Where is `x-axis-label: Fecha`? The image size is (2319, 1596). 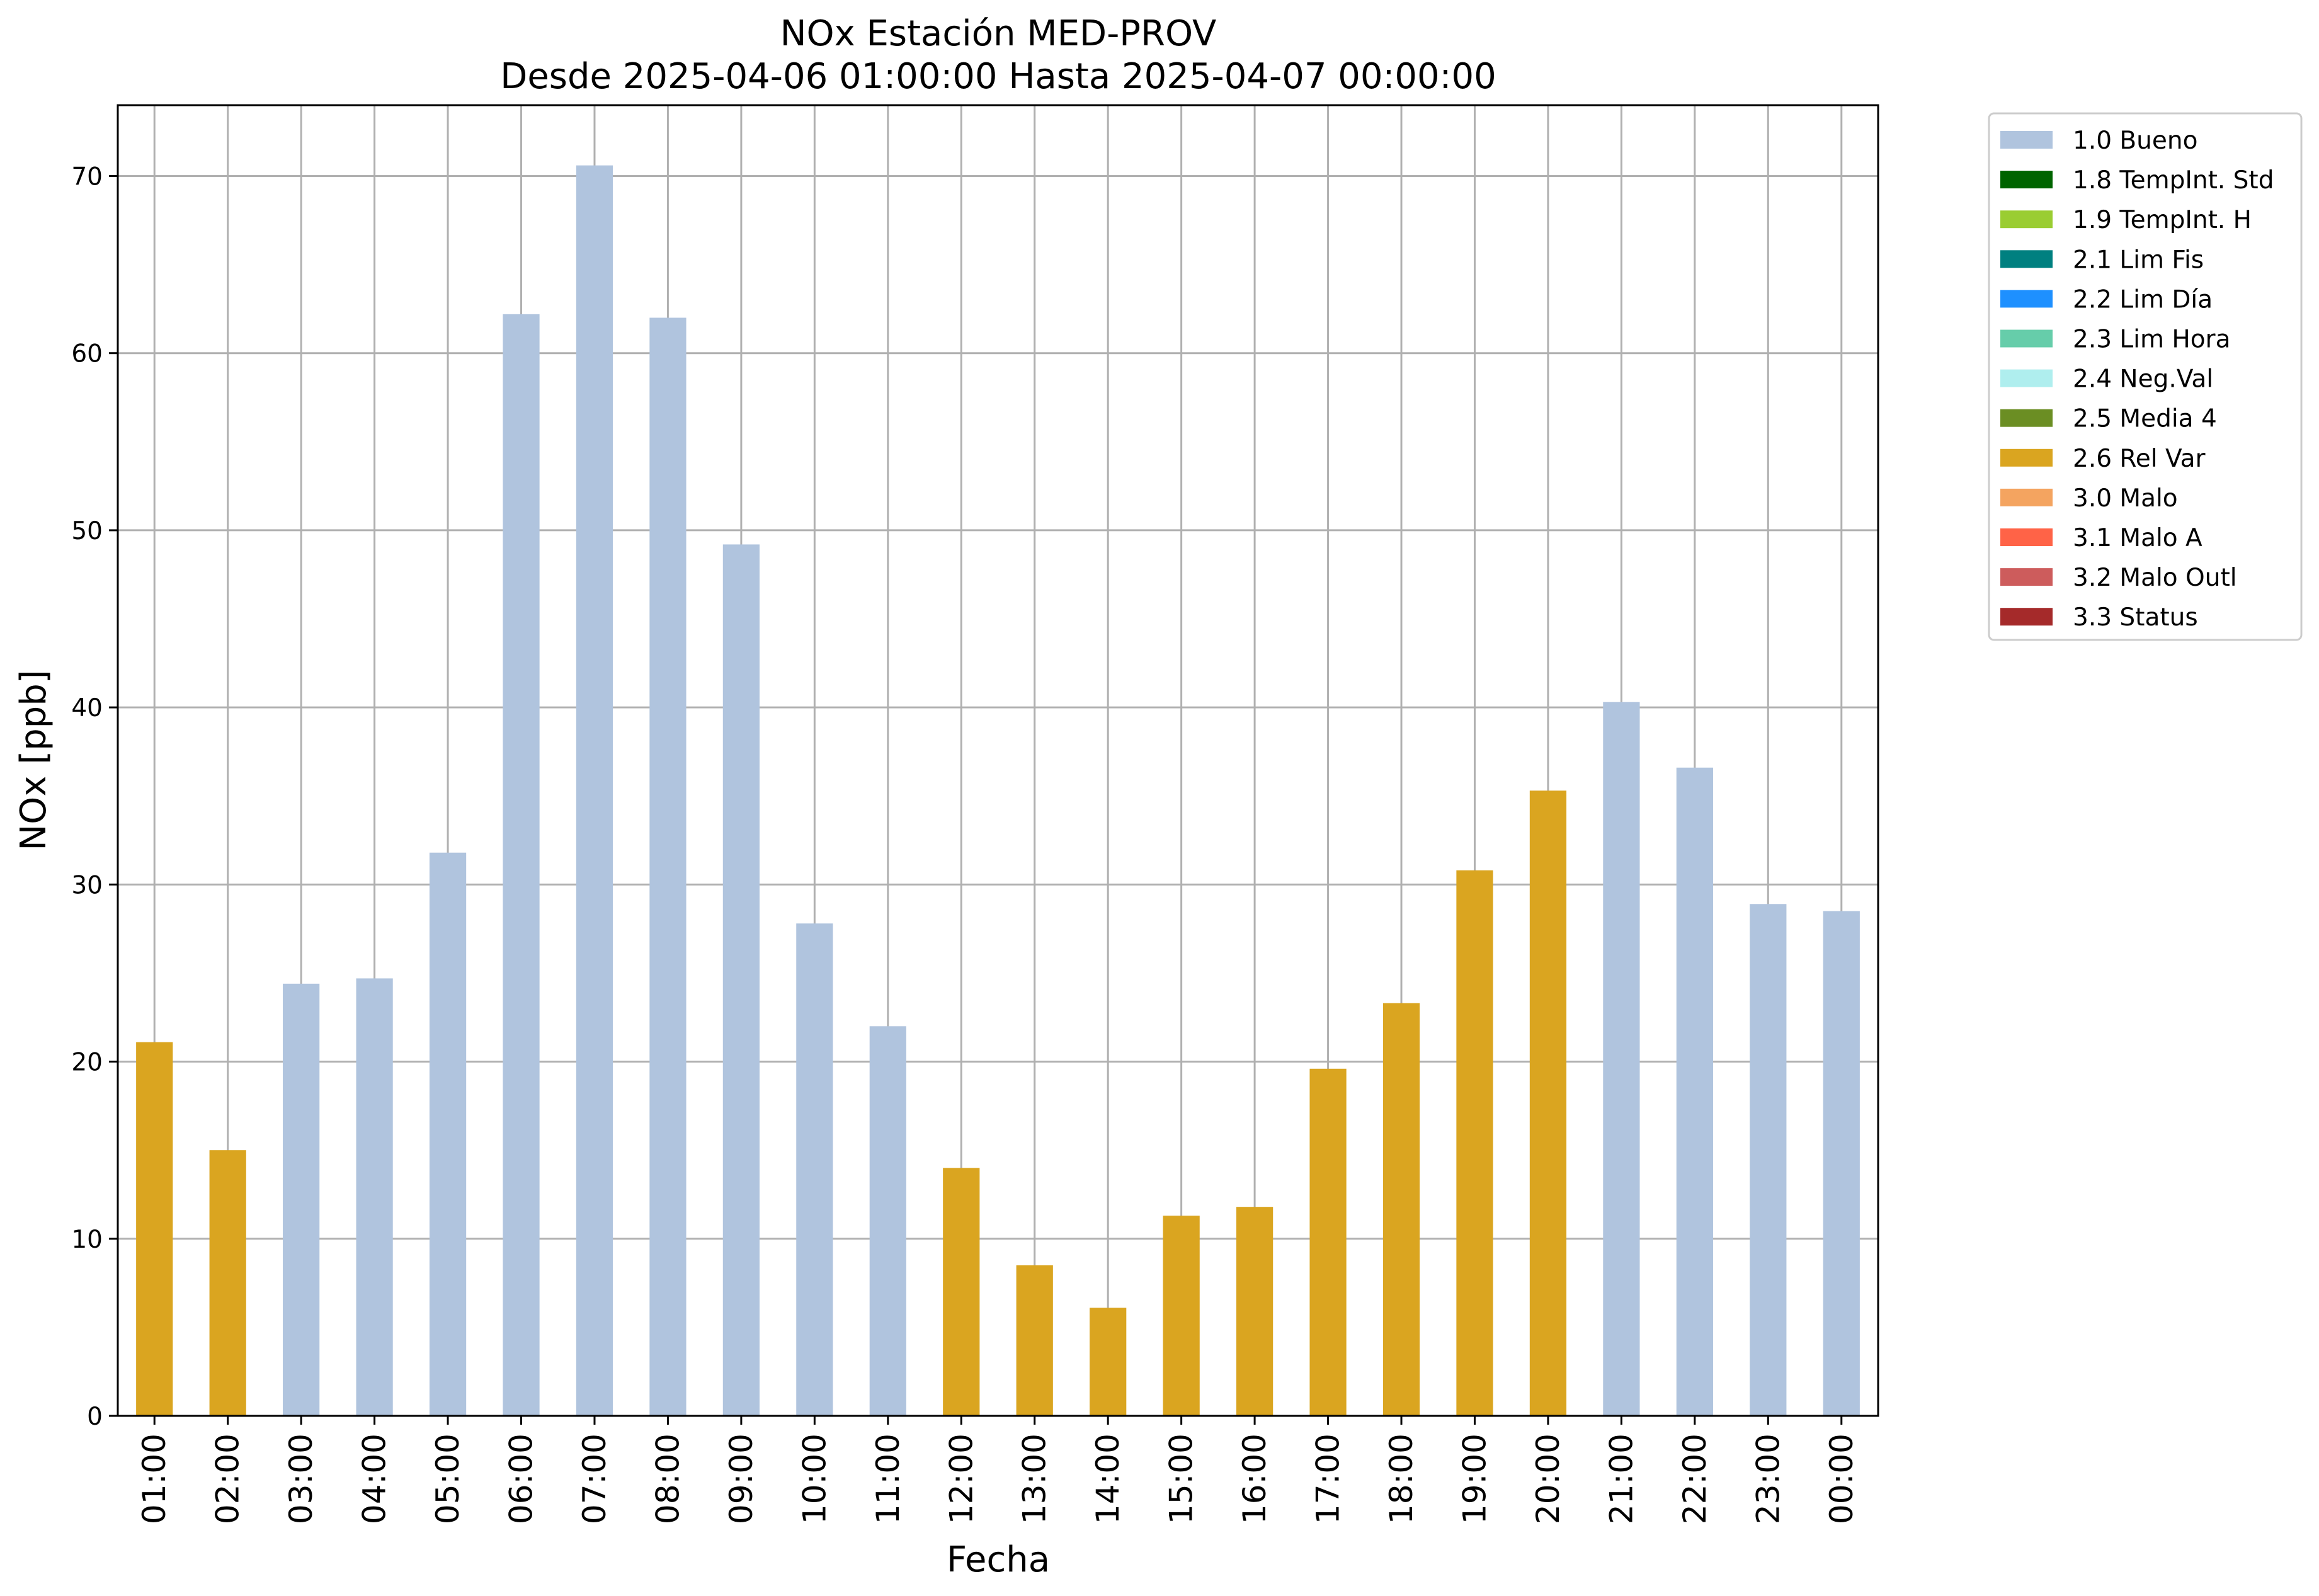 x-axis-label: Fecha is located at coordinates (998, 1559).